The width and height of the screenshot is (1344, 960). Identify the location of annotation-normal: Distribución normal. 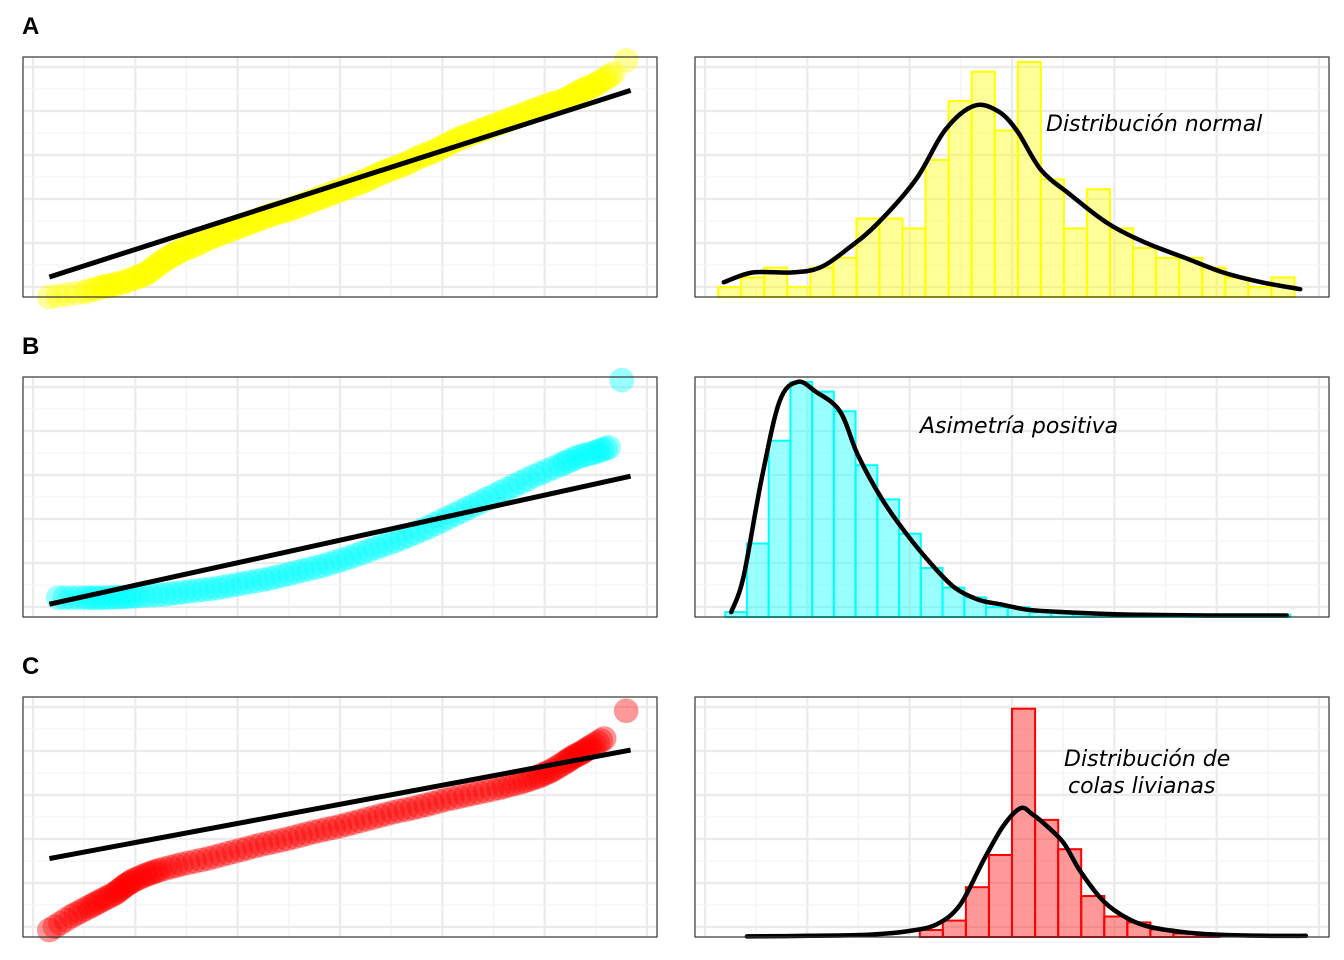
(1154, 124).